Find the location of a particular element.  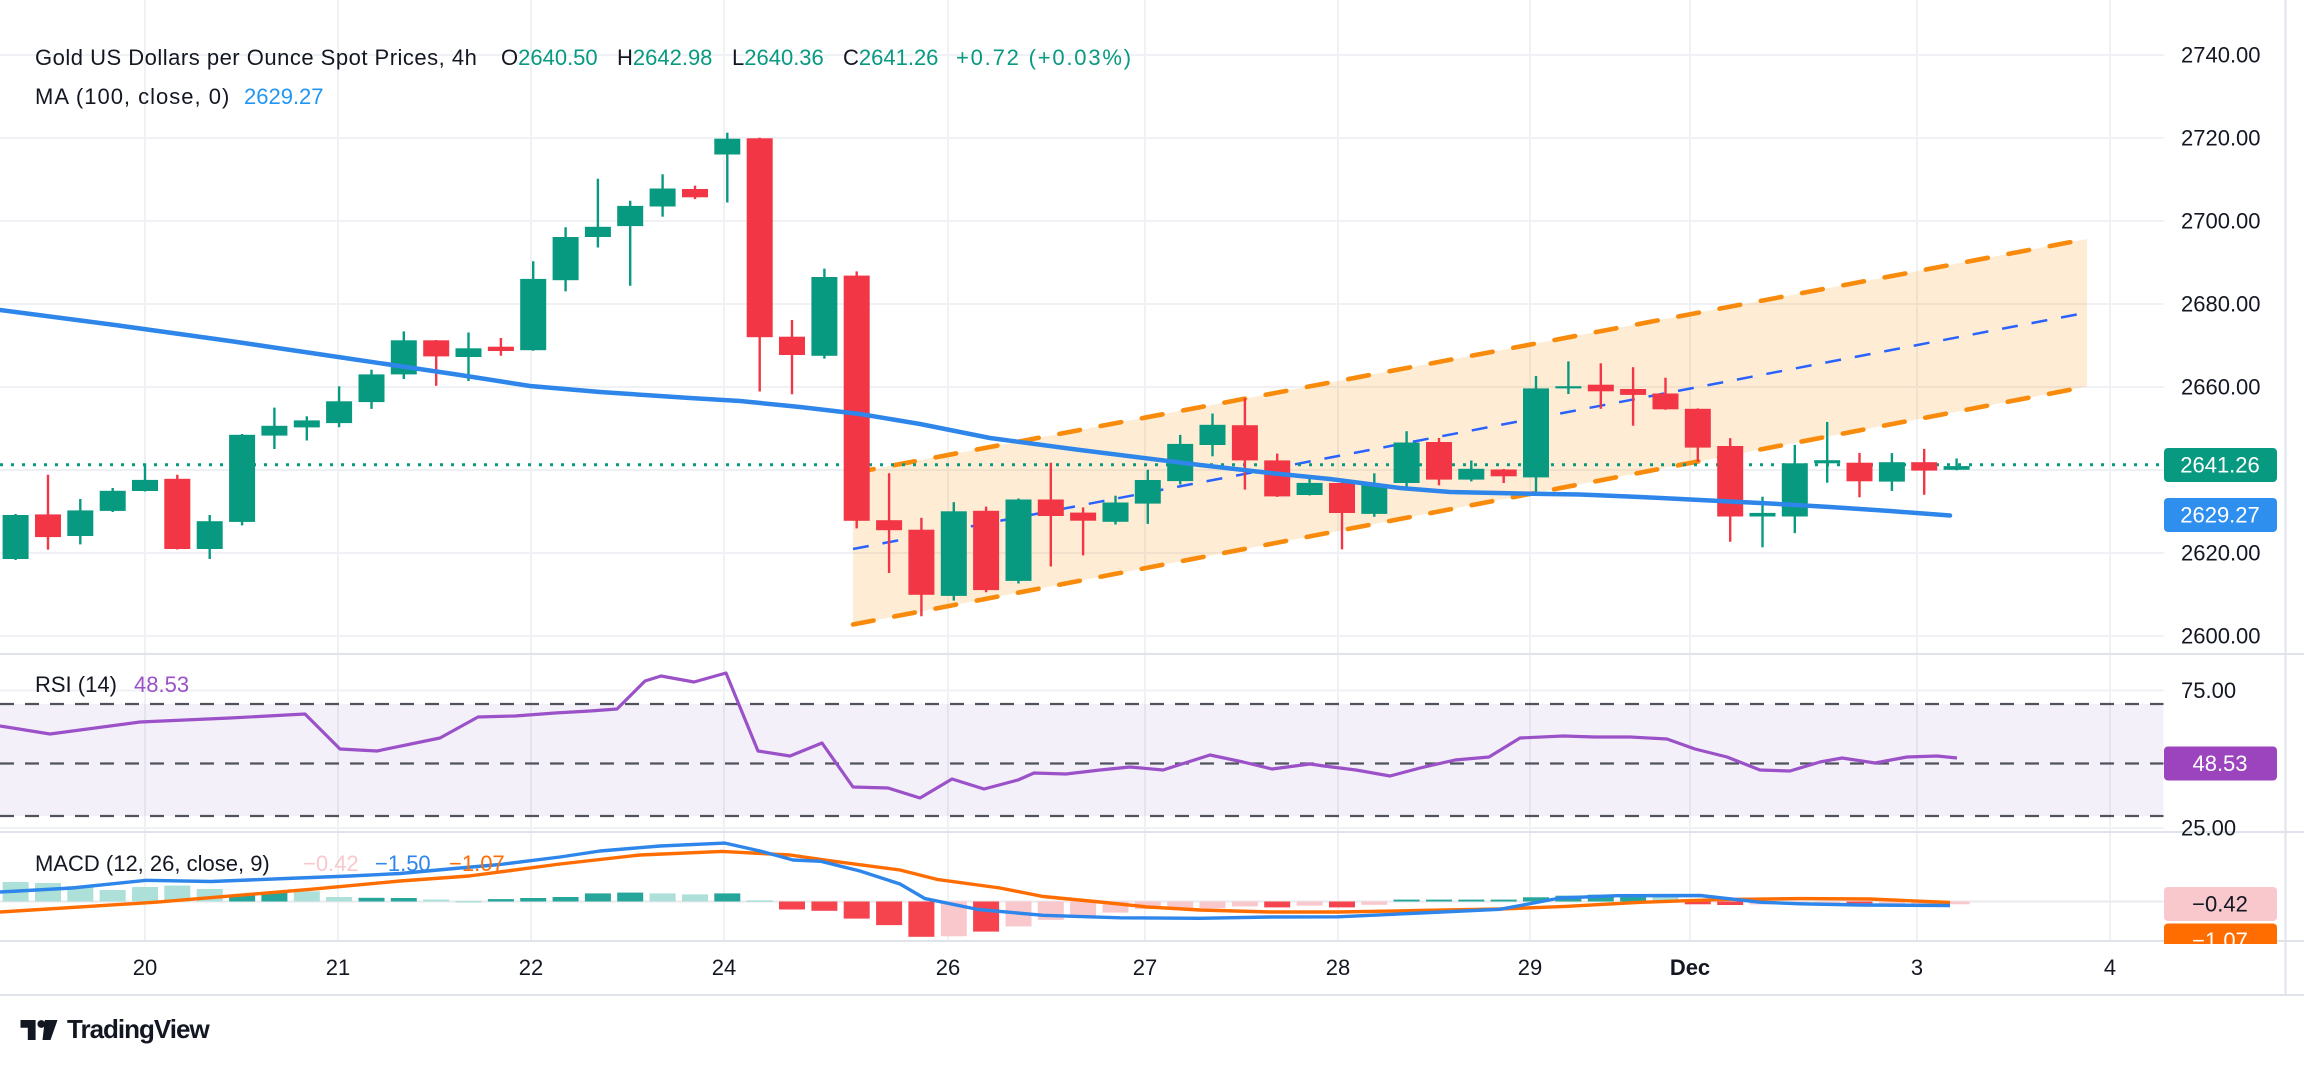

svg-text: C2641.26 is located at coordinates (890, 57).